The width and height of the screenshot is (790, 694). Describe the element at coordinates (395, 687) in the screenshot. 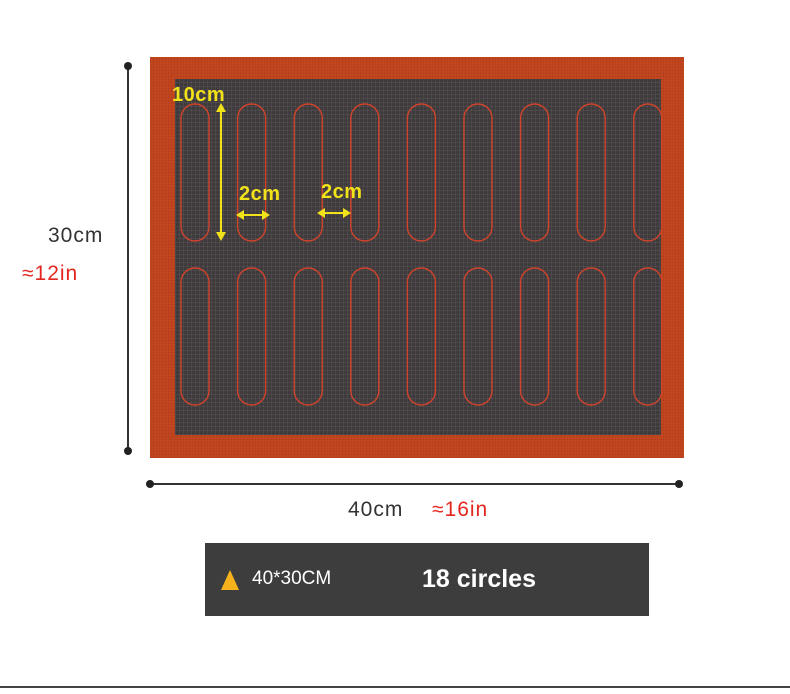

I see `bottom-divider` at that location.